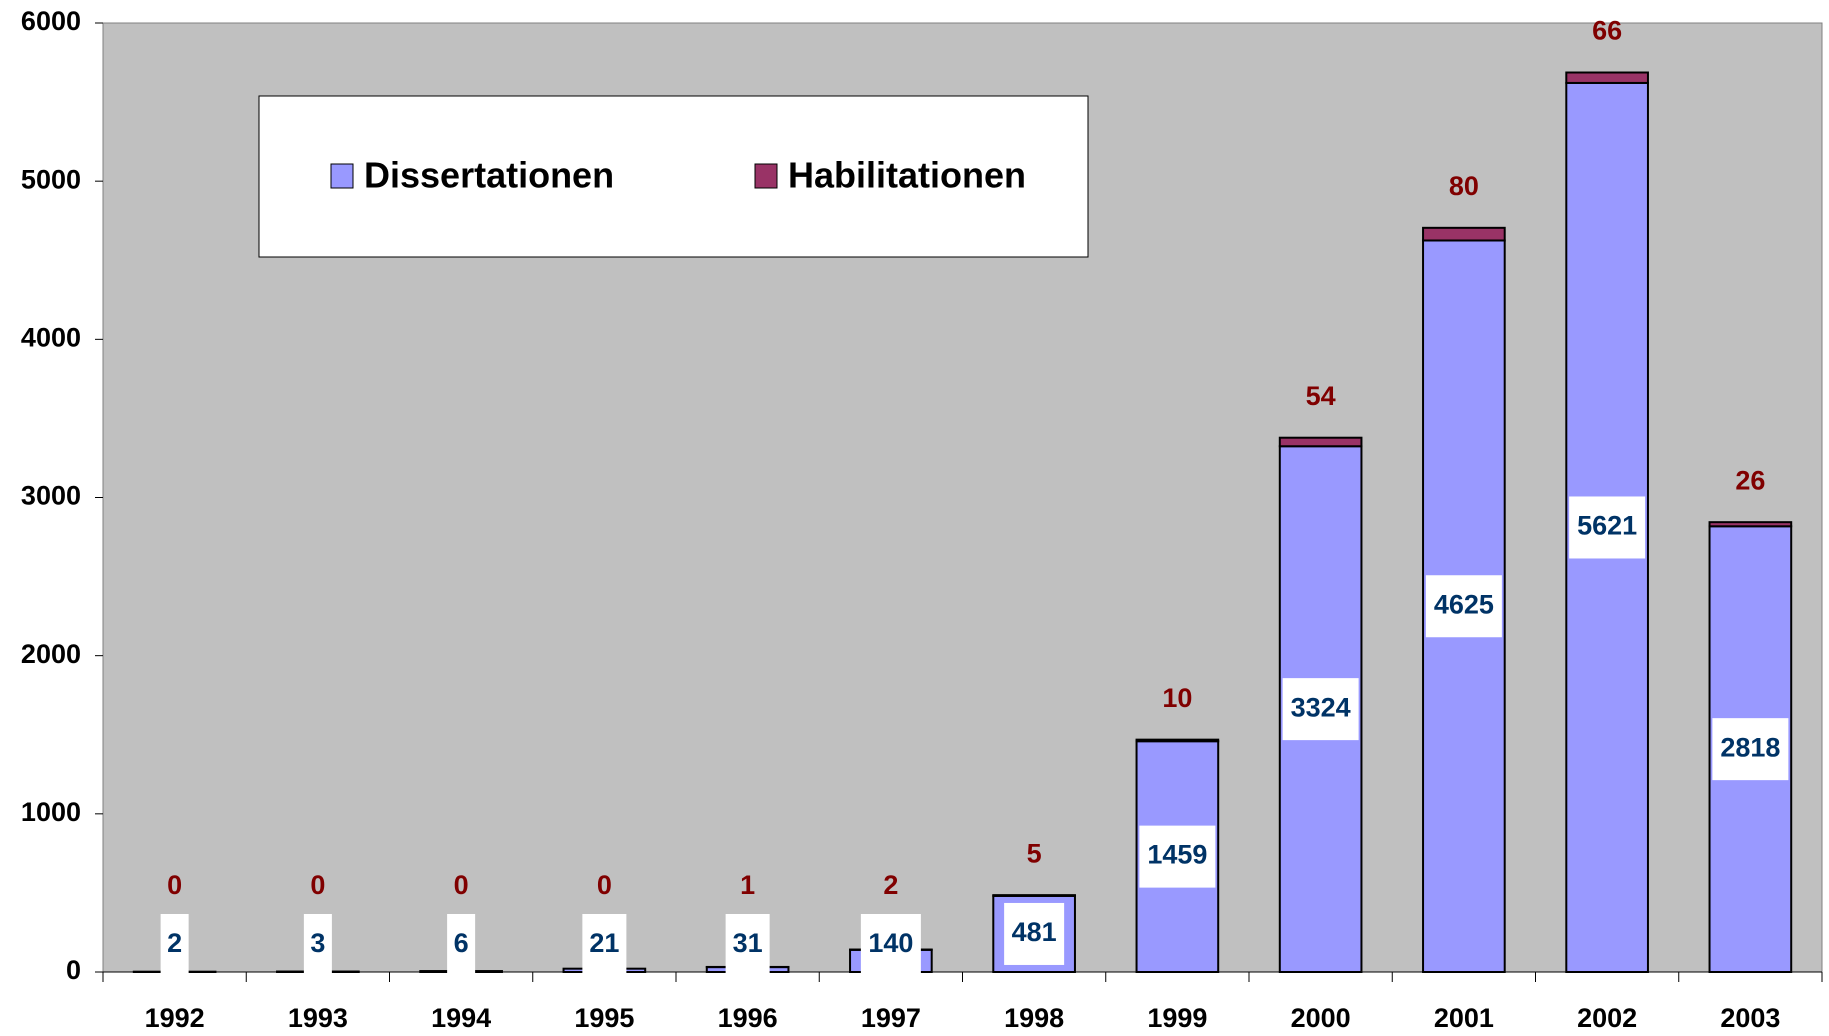 This screenshot has height=1036, width=1829. What do you see at coordinates (1034, 1018) in the screenshot?
I see `x-tick-label: 1998` at bounding box center [1034, 1018].